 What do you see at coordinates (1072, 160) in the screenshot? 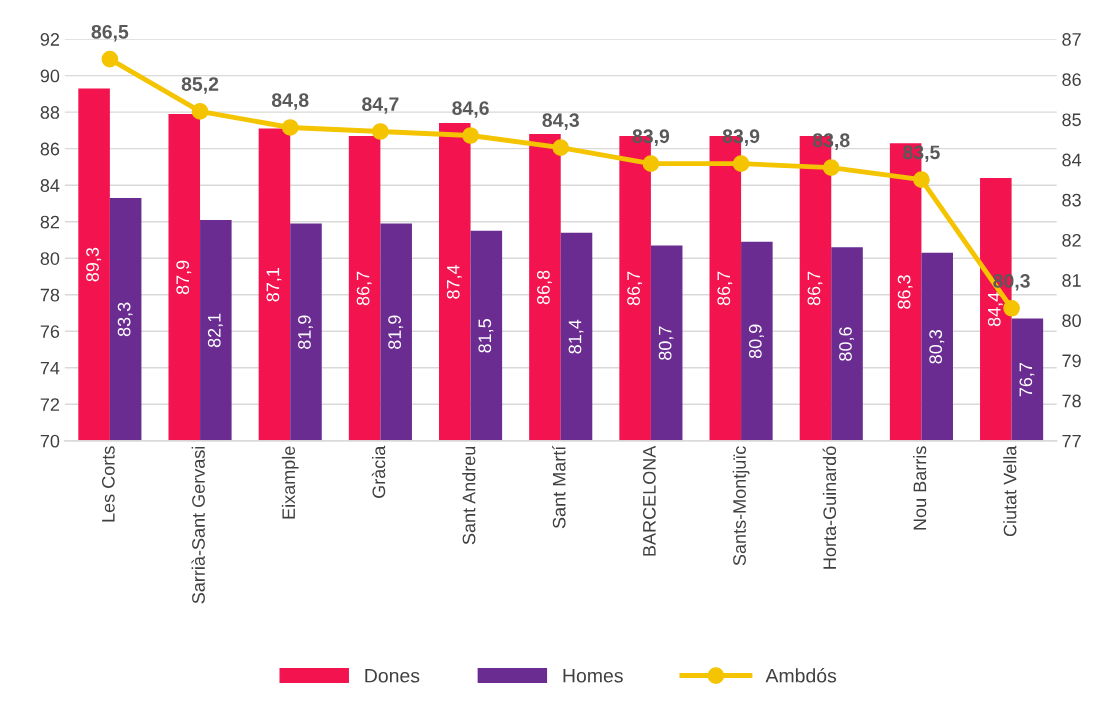
I see `y2-tick-label: 84` at bounding box center [1072, 160].